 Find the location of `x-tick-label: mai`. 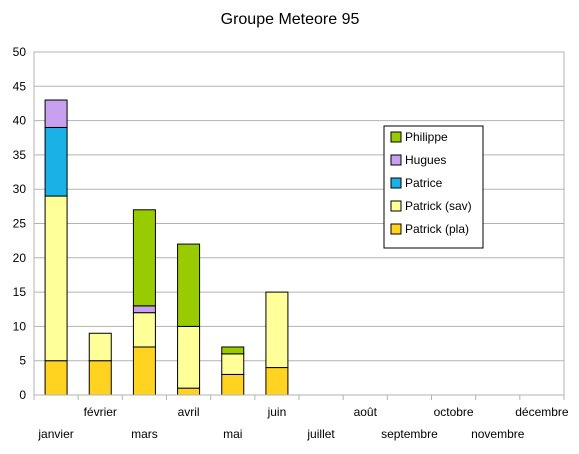

x-tick-label: mai is located at coordinates (232, 434).